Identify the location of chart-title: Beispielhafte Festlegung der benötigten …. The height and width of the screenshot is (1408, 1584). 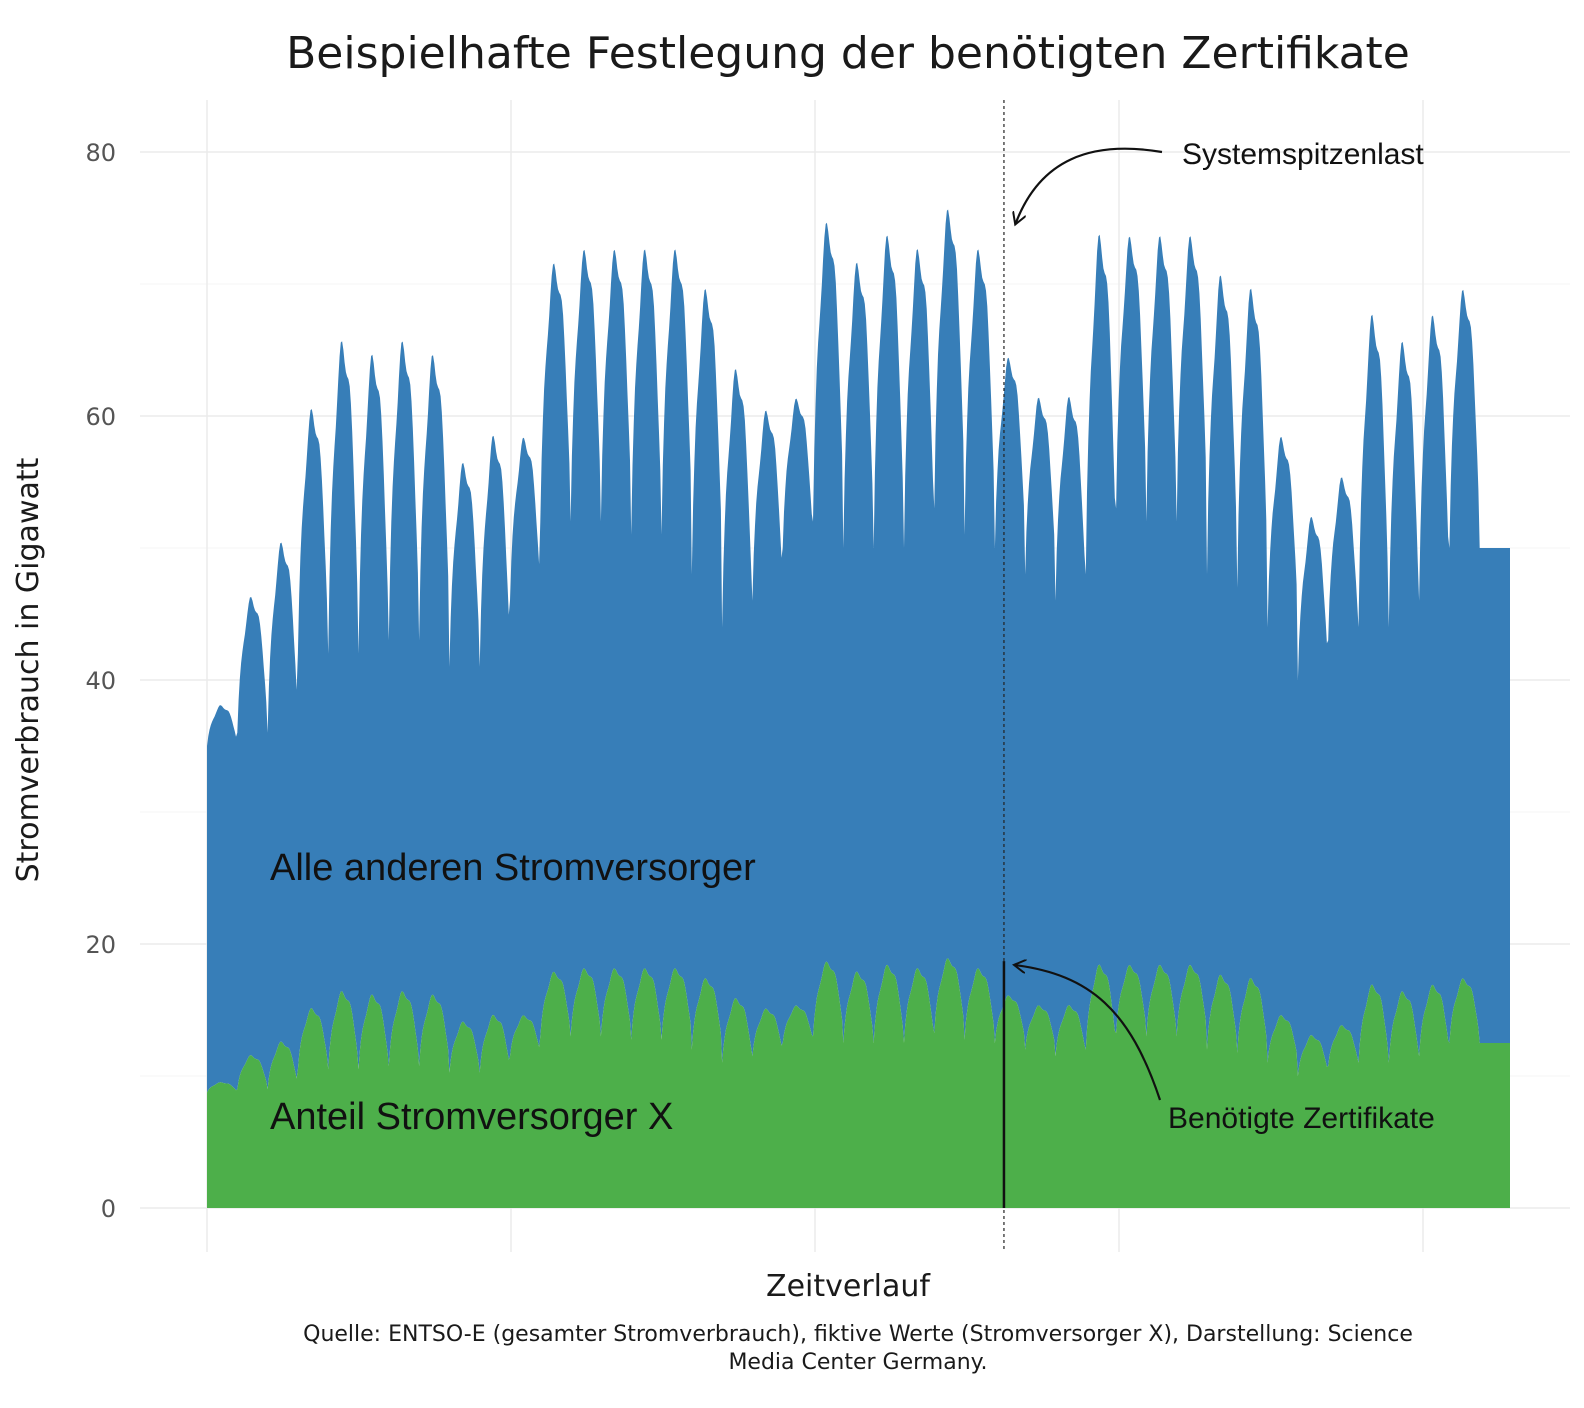
(848, 53).